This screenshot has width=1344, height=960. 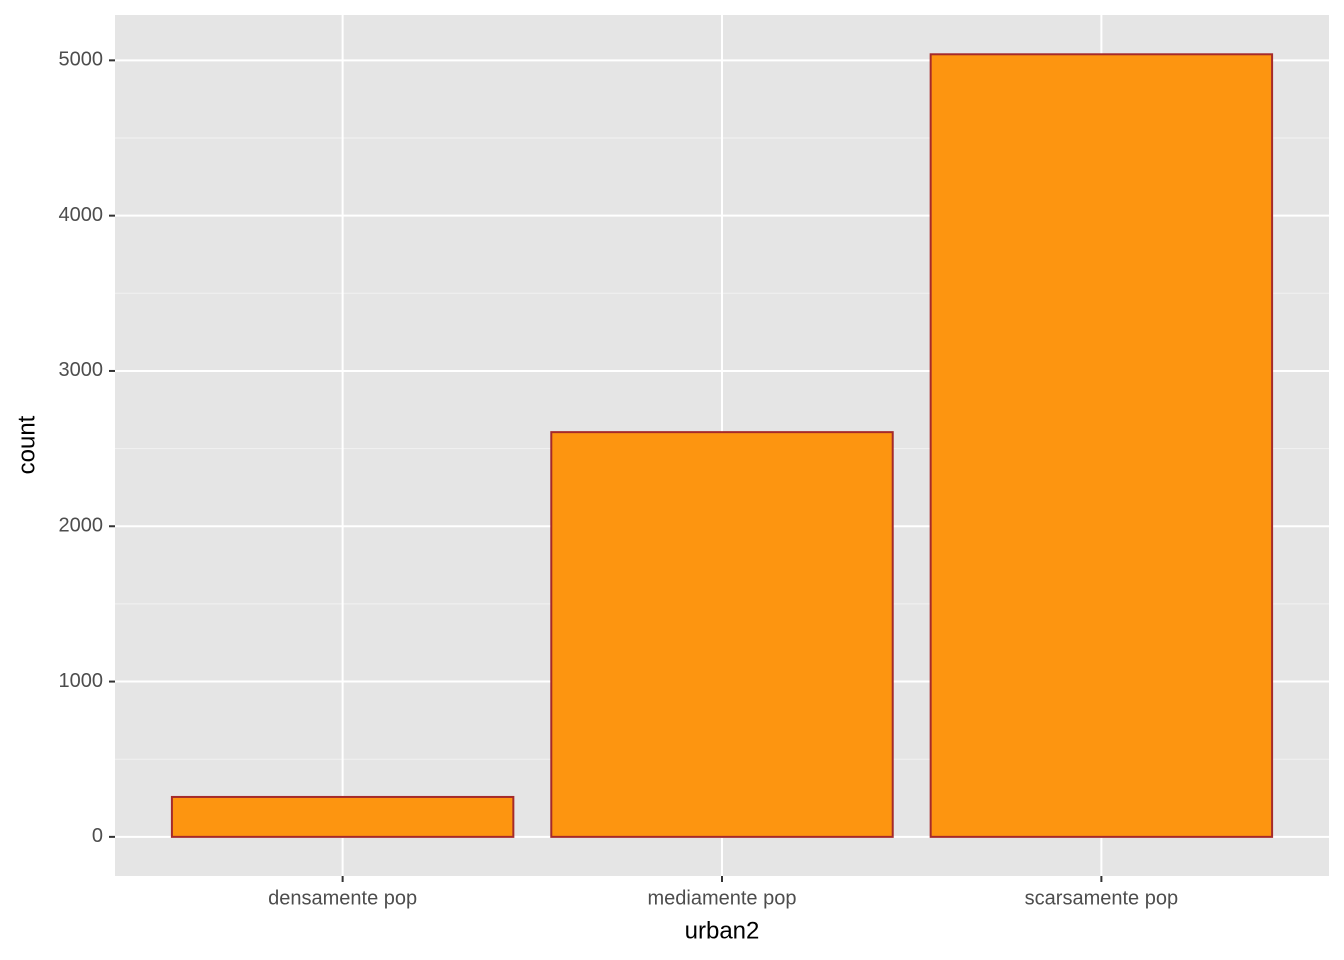 I want to click on x-tick-label: mediamente pop, so click(x=722, y=898).